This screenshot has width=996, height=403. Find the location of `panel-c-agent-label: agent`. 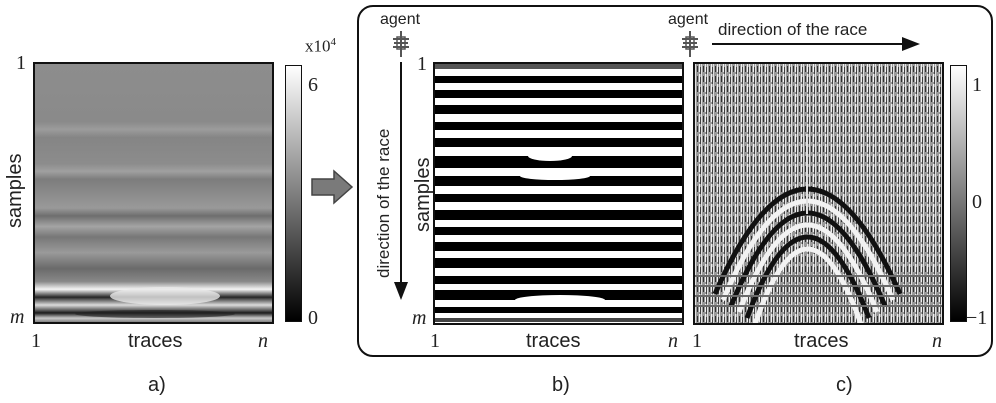

panel-c-agent-label: agent is located at coordinates (688, 19).